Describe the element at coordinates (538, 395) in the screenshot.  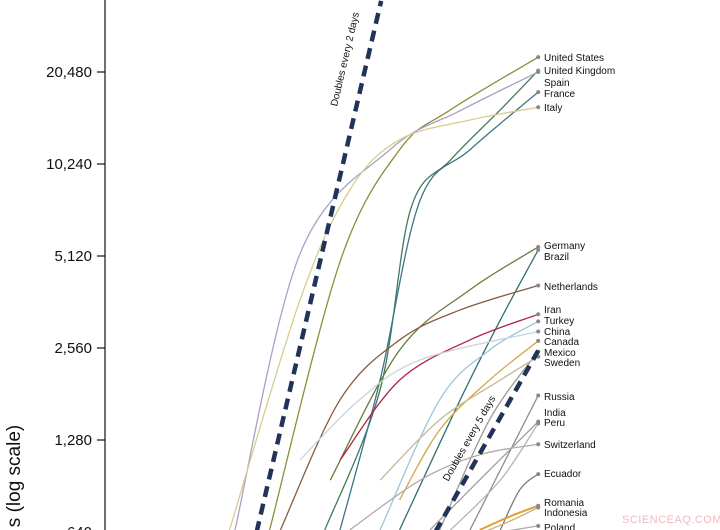
I see `series-endpoint-russia` at that location.